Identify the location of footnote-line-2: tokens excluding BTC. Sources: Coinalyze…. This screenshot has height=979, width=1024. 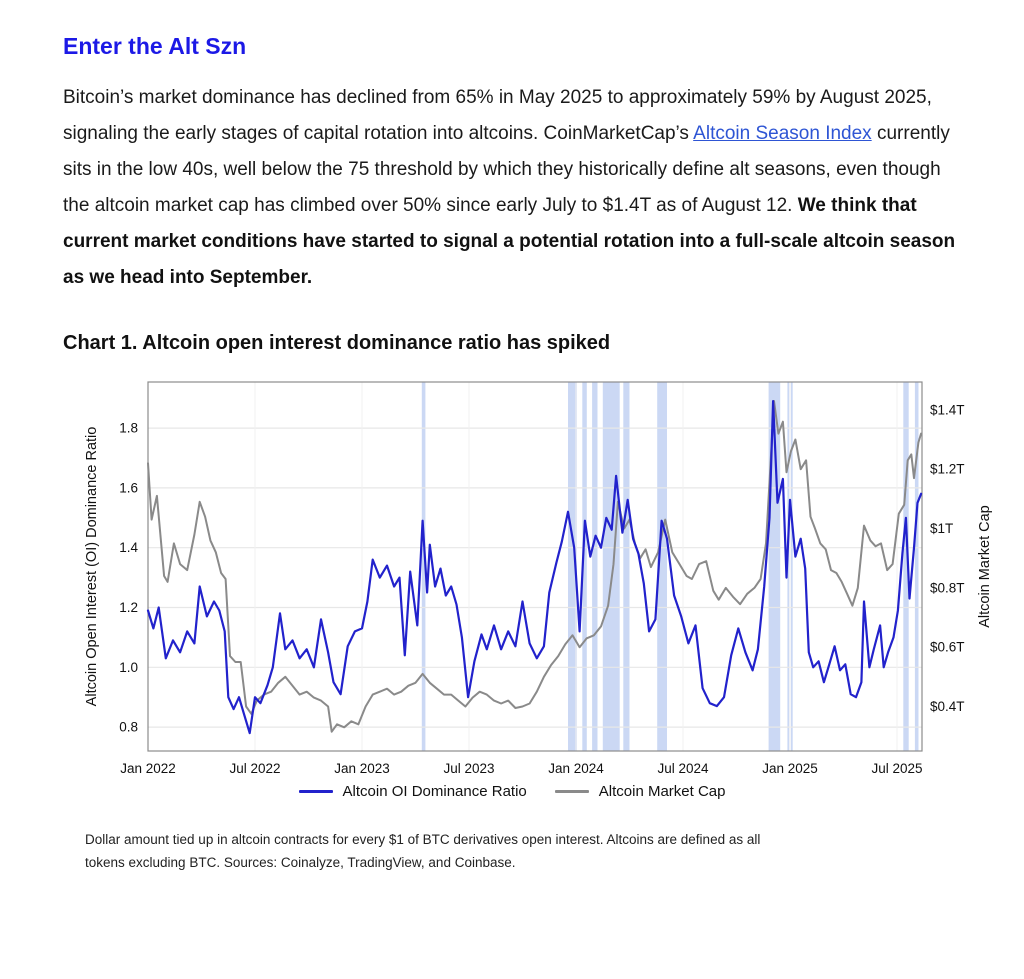
(300, 862).